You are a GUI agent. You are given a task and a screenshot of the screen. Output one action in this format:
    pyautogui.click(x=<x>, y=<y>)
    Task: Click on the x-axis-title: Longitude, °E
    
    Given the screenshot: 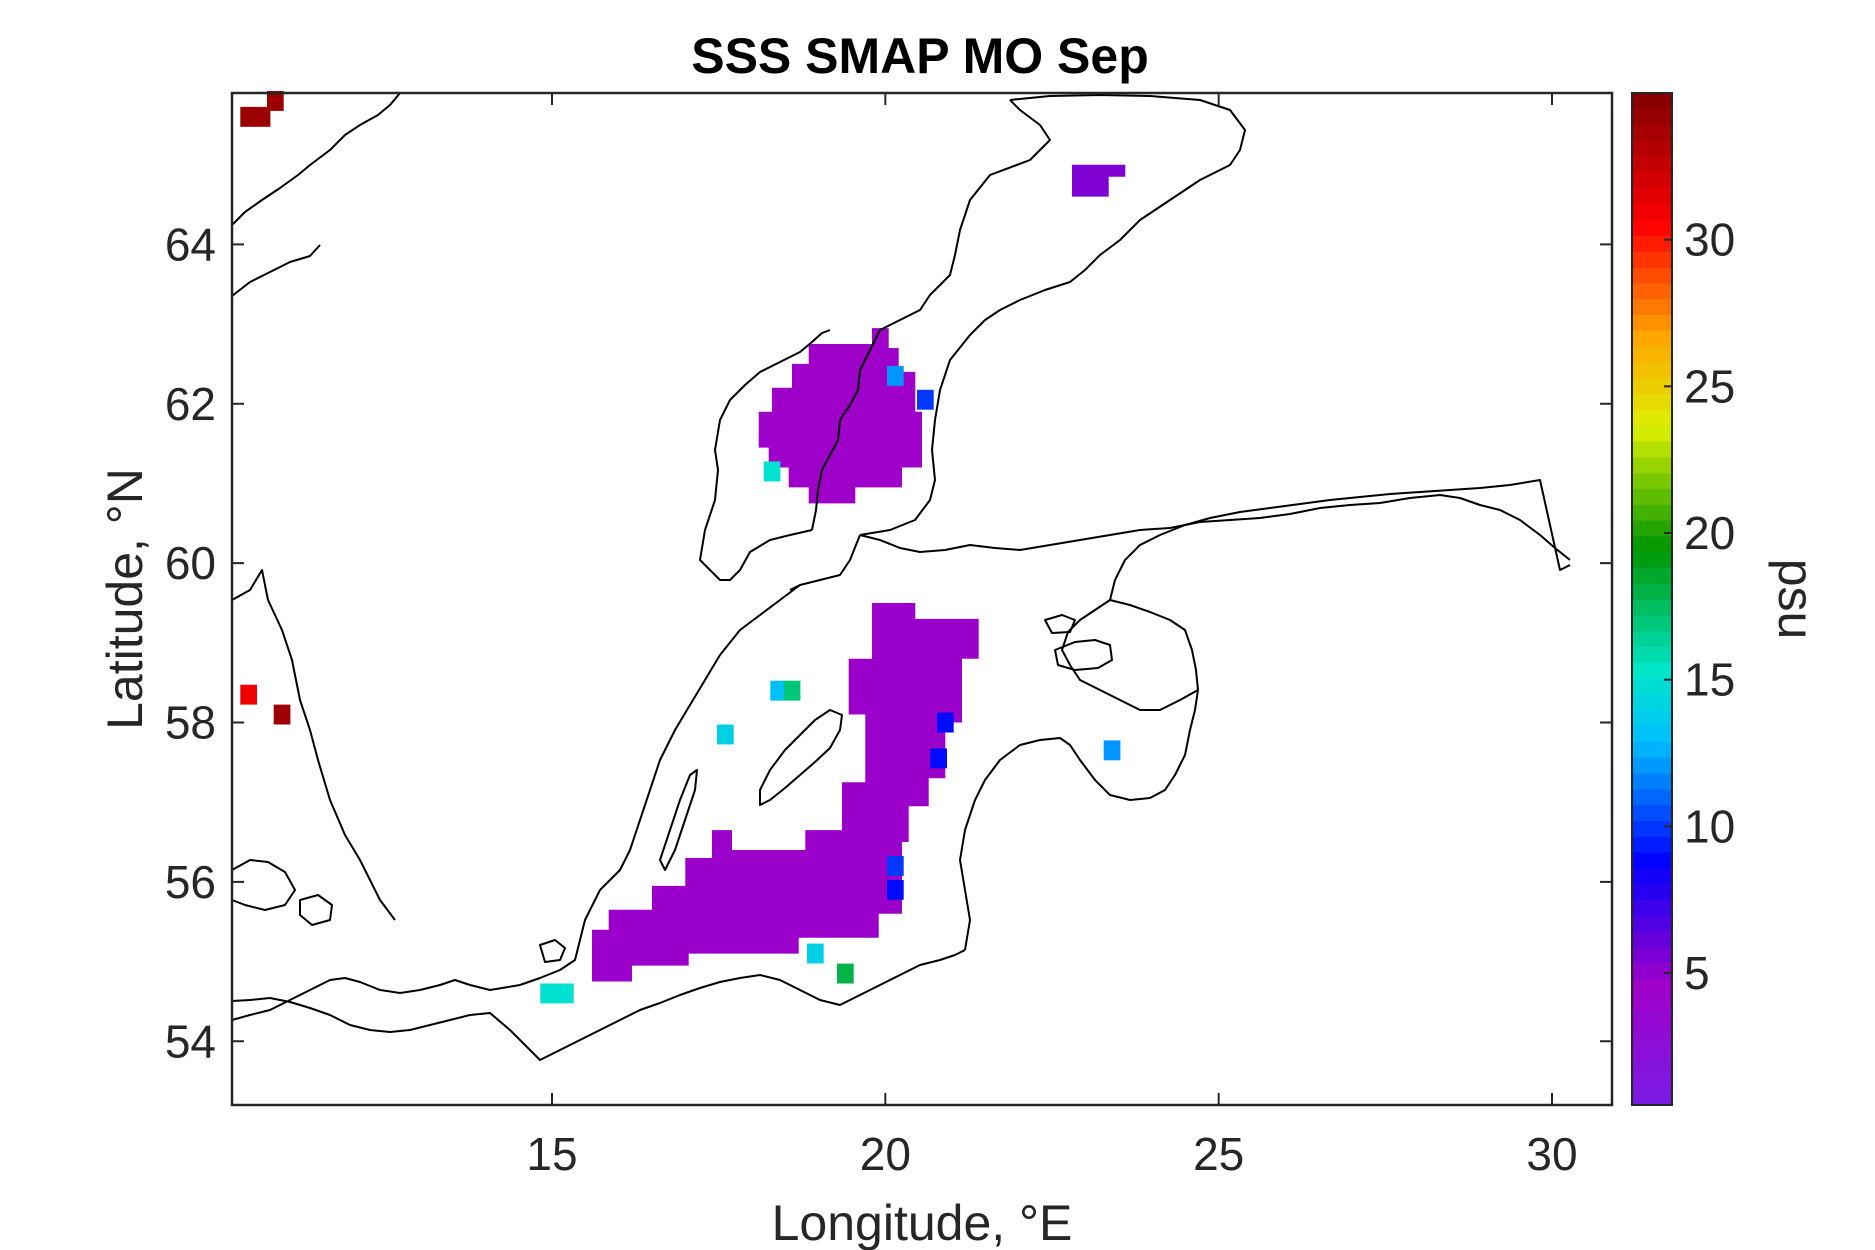 What is the action you would take?
    pyautogui.click(x=922, y=1222)
    